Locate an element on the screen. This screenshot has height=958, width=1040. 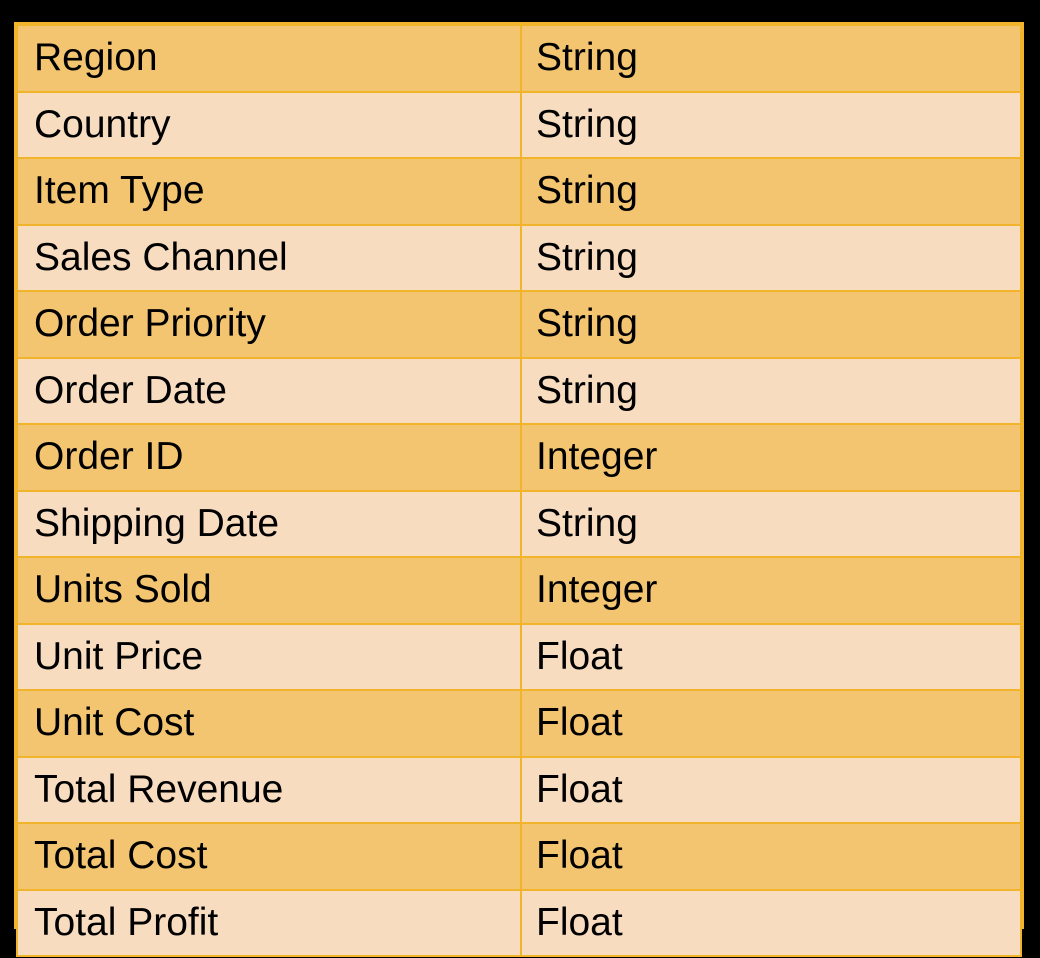
table-row: Shipping Date String is located at coordinates (519, 523).